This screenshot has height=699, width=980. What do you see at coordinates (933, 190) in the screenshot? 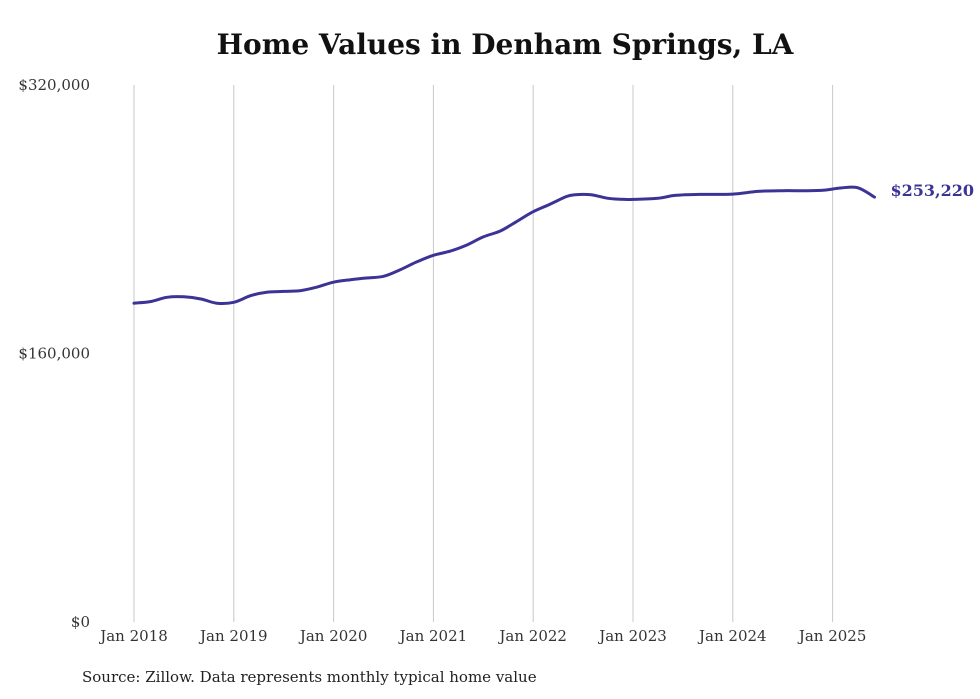
I see `end-value-label: $253,220` at bounding box center [933, 190].